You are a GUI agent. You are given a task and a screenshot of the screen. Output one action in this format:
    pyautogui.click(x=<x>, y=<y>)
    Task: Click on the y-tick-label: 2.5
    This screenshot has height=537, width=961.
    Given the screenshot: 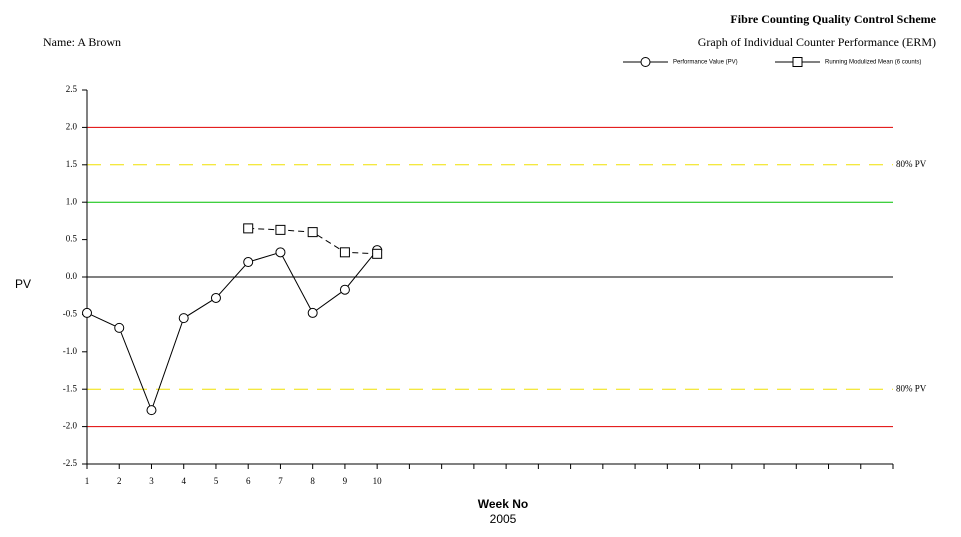 What is the action you would take?
    pyautogui.click(x=72, y=89)
    